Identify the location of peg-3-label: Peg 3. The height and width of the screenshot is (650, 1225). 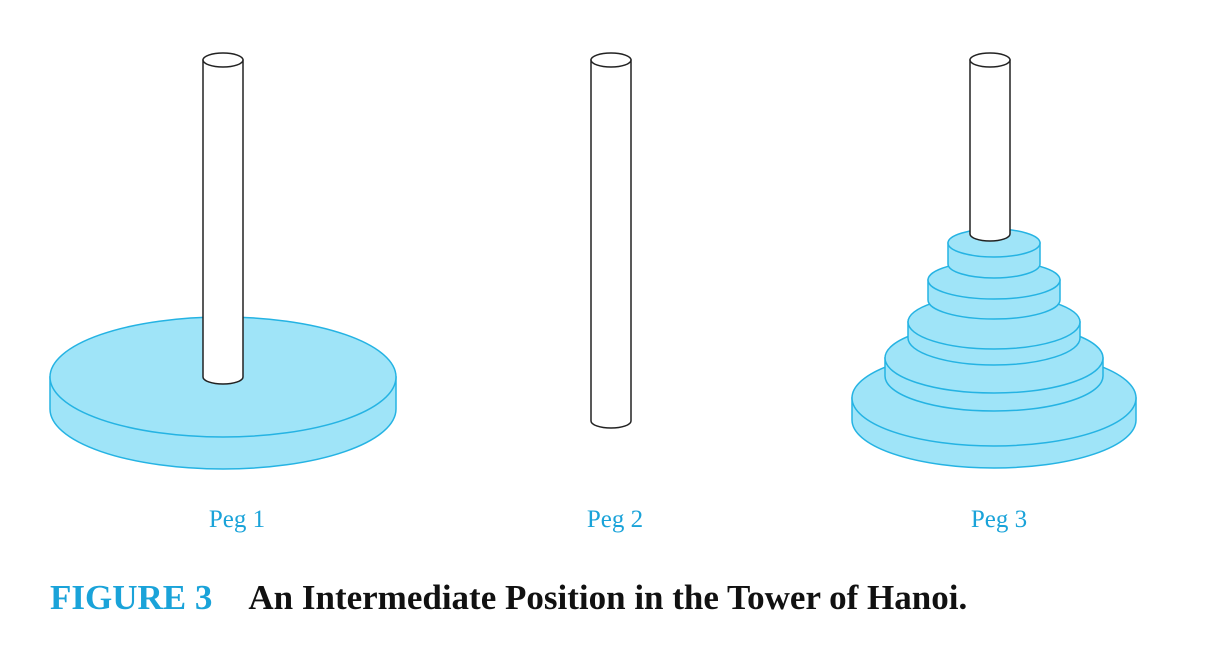
(999, 519).